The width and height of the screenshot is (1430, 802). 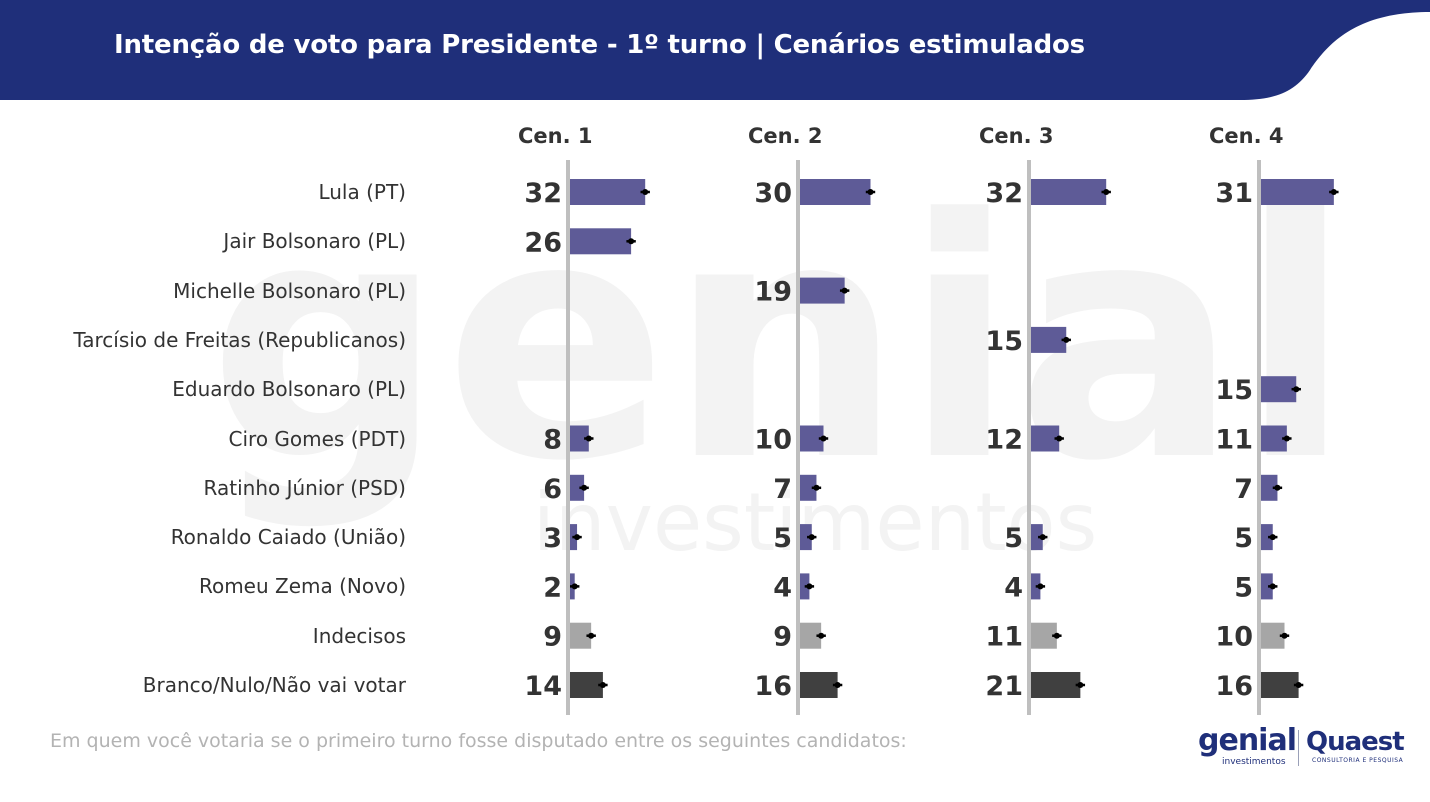 What do you see at coordinates (1247, 740) in the screenshot?
I see `genial-logo: genial` at bounding box center [1247, 740].